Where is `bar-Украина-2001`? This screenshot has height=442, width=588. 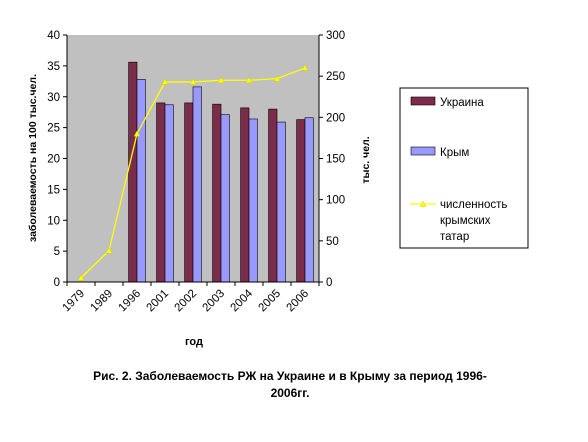
bar-Украина-2001 is located at coordinates (161, 192).